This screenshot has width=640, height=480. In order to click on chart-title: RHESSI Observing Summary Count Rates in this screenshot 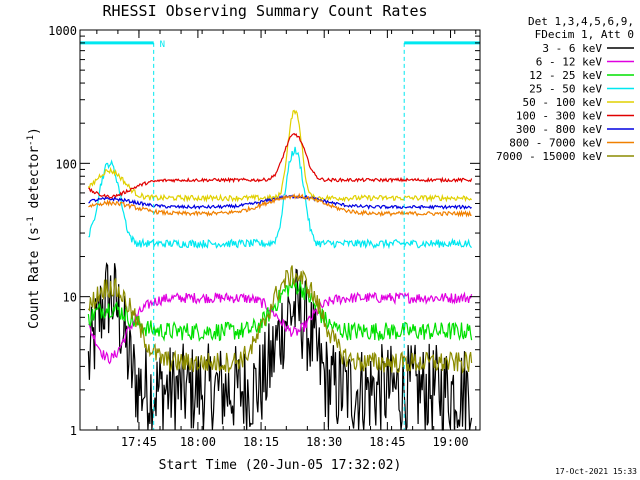, I will do `click(264, 11)`.